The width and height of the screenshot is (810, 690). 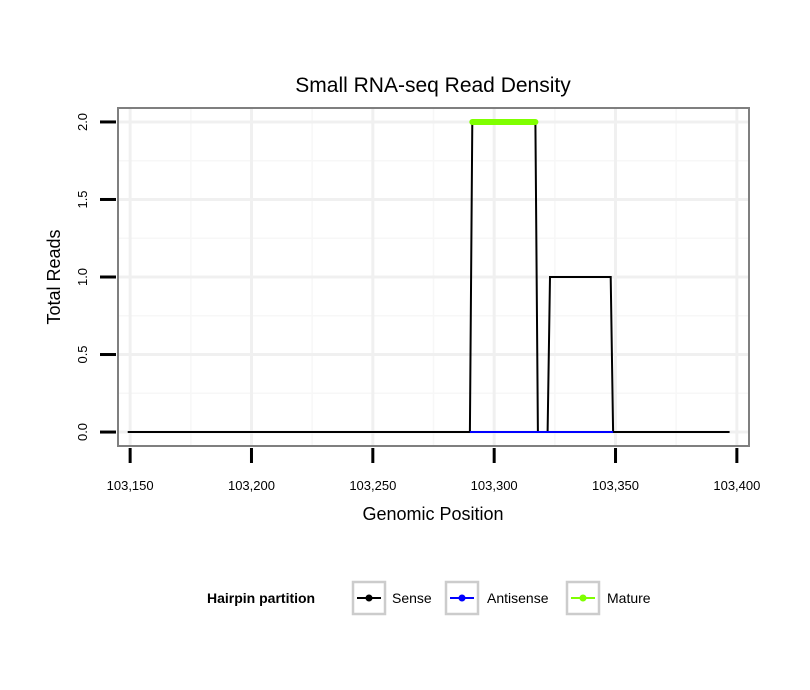 What do you see at coordinates (82, 432) in the screenshot?
I see `y-tick-label: 0.0` at bounding box center [82, 432].